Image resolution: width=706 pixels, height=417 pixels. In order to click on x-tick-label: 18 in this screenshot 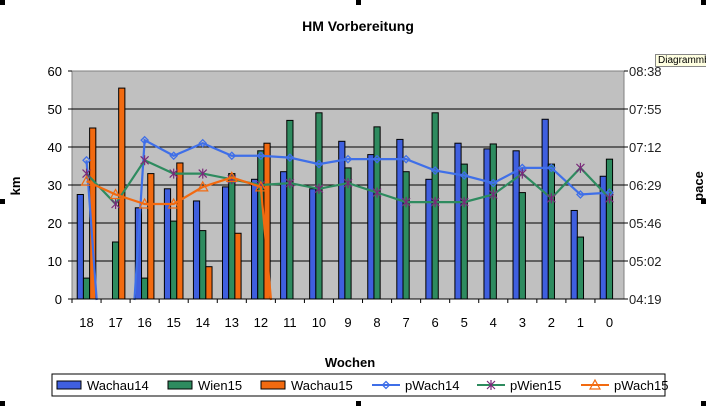, I will do `click(86, 322)`.